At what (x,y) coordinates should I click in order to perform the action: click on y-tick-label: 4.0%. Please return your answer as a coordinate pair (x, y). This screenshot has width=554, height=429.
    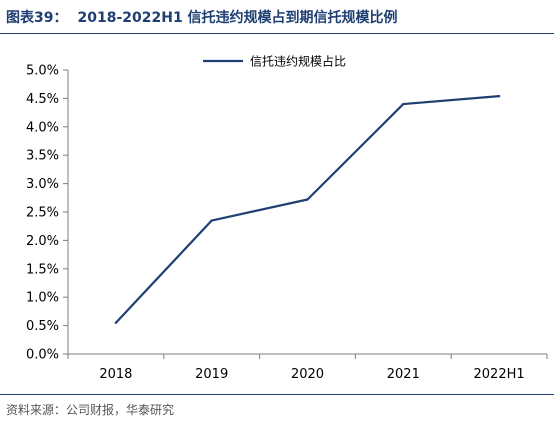
    Looking at the image, I should click on (42, 127).